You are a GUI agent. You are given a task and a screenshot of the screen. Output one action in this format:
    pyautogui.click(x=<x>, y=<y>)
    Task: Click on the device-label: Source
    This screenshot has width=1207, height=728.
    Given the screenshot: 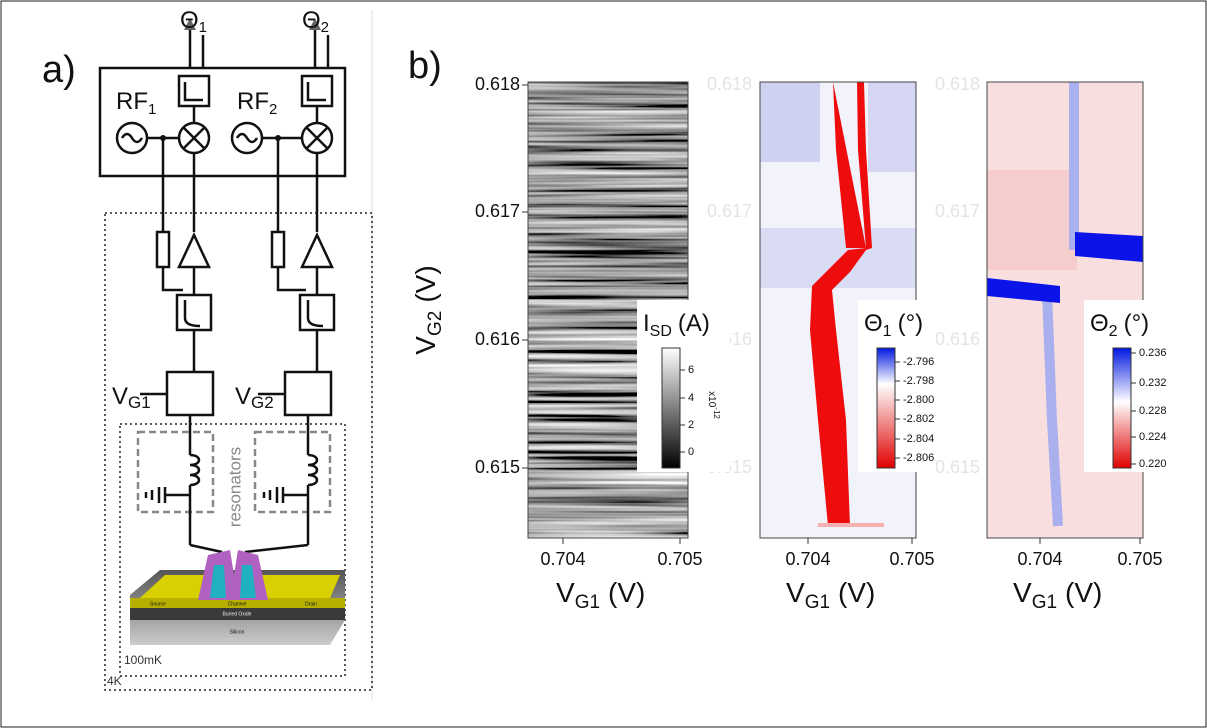 What is the action you would take?
    pyautogui.click(x=158, y=604)
    